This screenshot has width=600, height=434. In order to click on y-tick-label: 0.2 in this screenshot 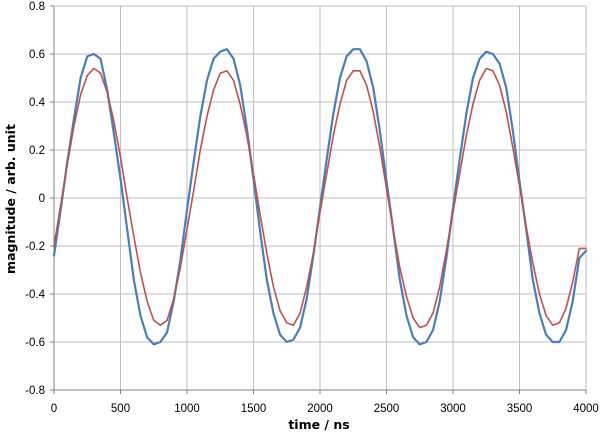, I will do `click(37, 151)`.